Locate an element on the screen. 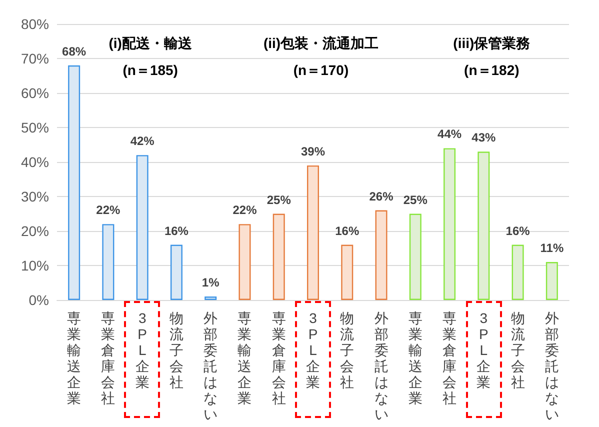 The height and width of the screenshot is (427, 599). annotation: (n＝185) is located at coordinates (150, 70).